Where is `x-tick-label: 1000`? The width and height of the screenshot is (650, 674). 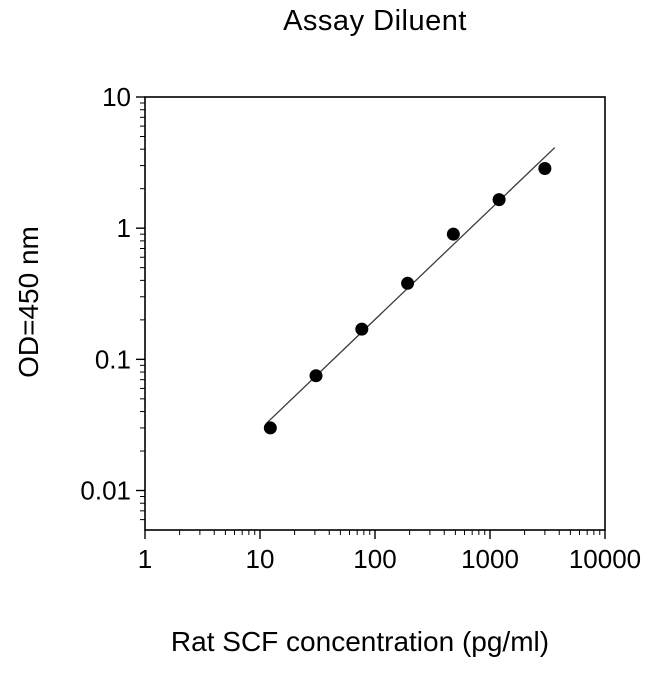 x-tick-label: 1000 is located at coordinates (490, 559).